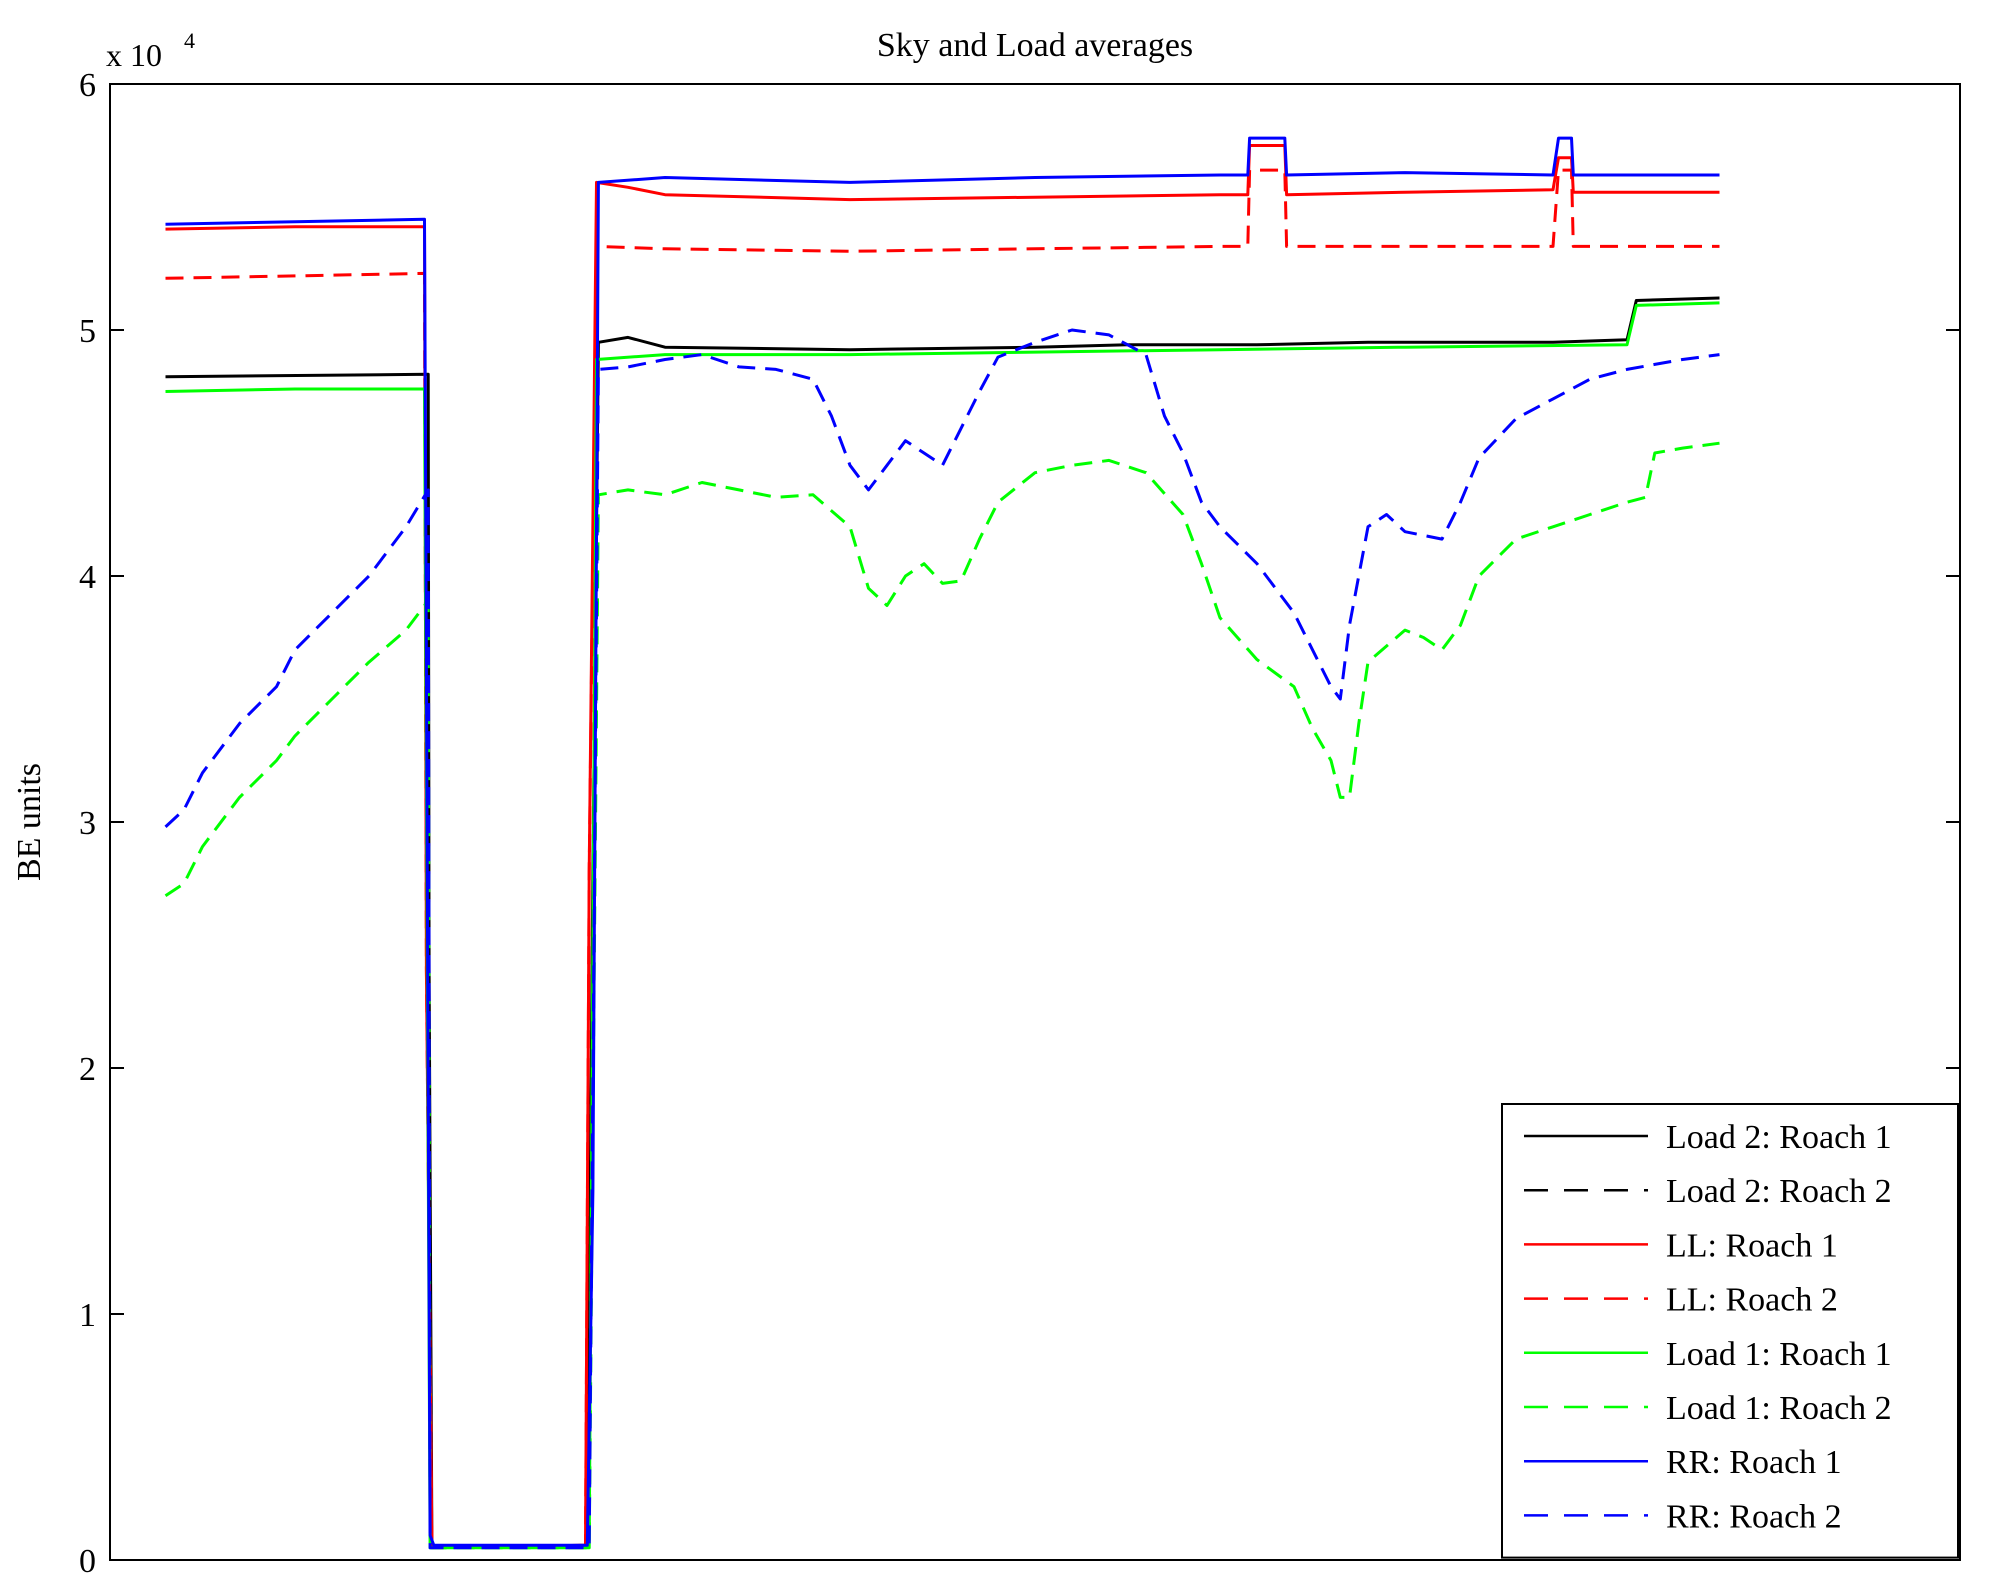  What do you see at coordinates (1779, 1191) in the screenshot?
I see `legend-label: Load 2: Roach 2` at bounding box center [1779, 1191].